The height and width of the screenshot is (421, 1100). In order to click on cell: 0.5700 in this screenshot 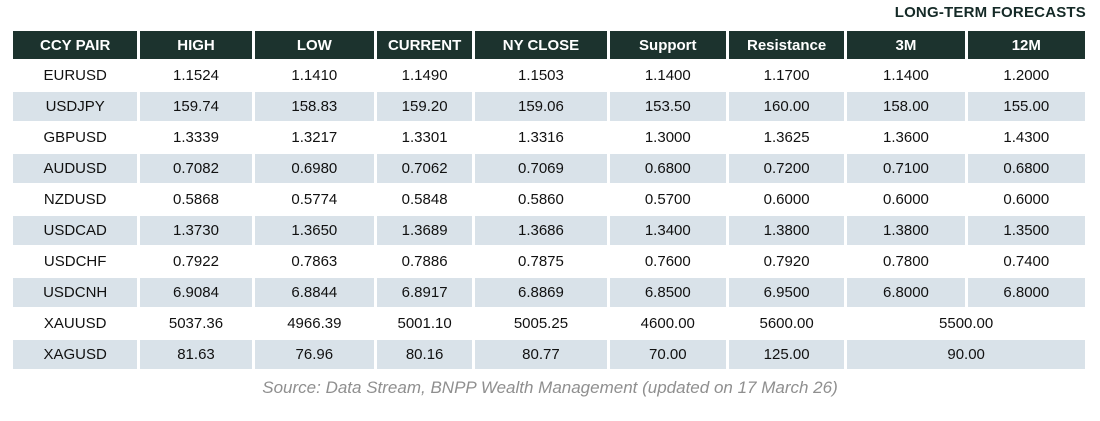, I will do `click(667, 199)`.